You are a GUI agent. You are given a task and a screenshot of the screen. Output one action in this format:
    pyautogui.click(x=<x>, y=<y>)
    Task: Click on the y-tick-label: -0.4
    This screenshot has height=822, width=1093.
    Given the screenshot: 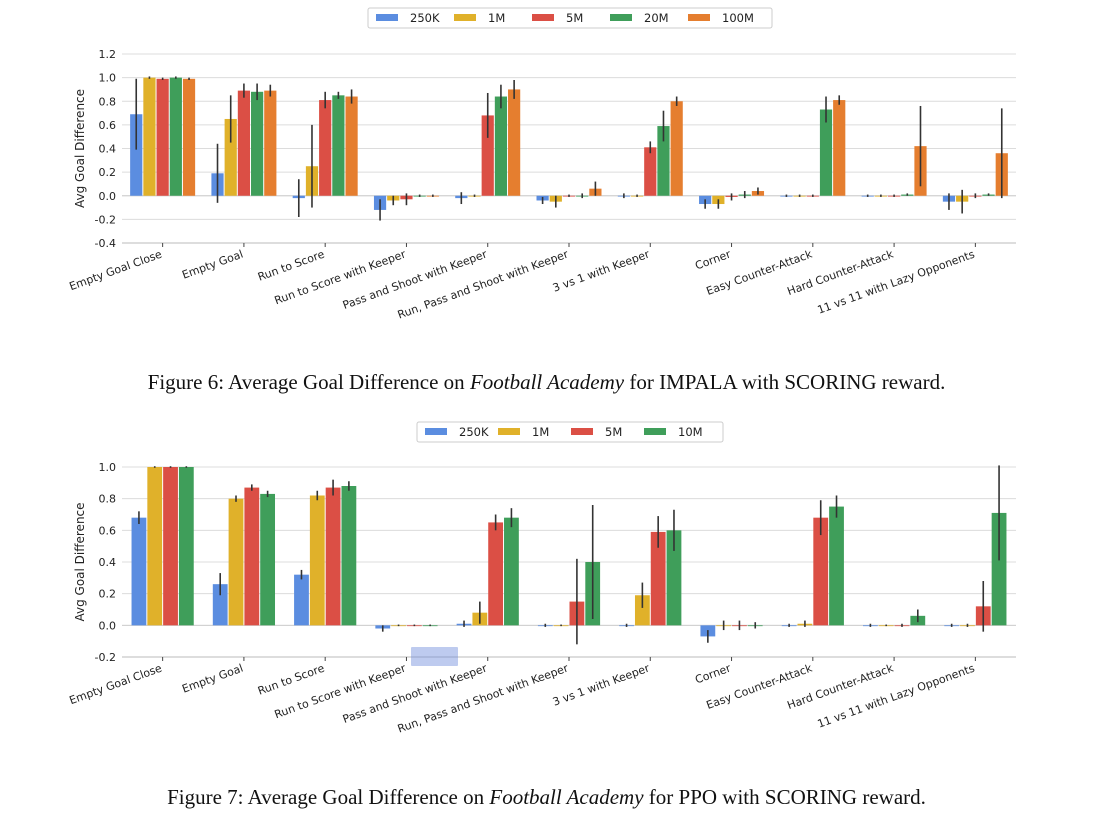 What is the action you would take?
    pyautogui.click(x=105, y=243)
    